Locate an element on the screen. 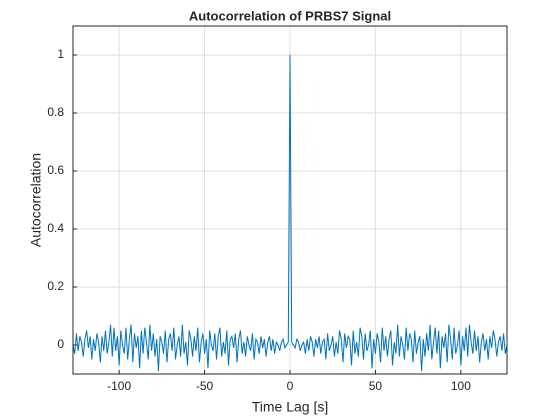  x-tick-label: 0 is located at coordinates (290, 386).